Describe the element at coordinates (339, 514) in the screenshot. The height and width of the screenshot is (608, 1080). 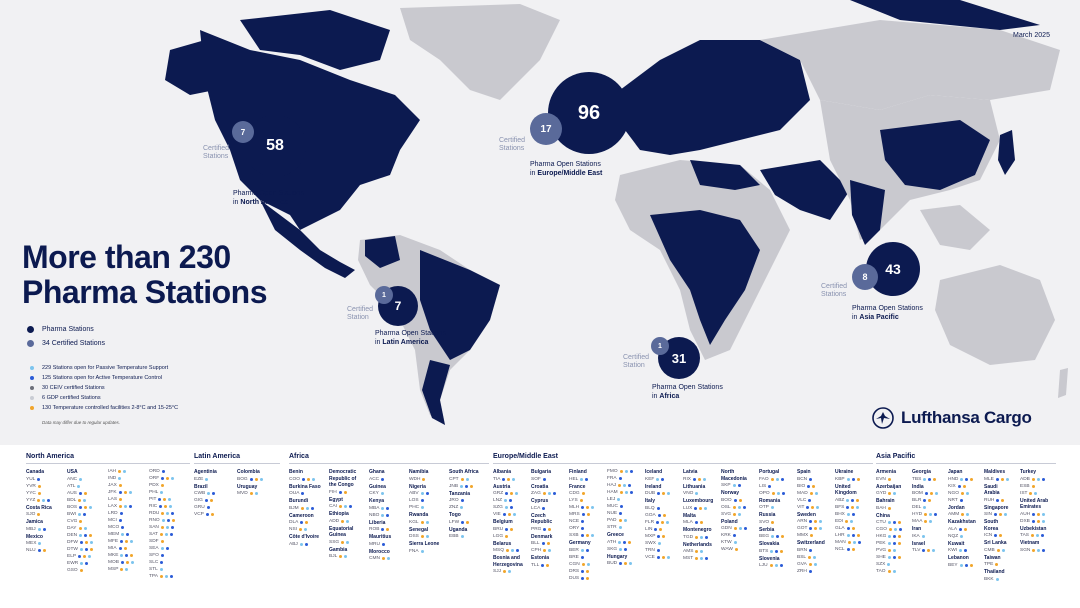
I see `country-name: Ethiopia` at that location.